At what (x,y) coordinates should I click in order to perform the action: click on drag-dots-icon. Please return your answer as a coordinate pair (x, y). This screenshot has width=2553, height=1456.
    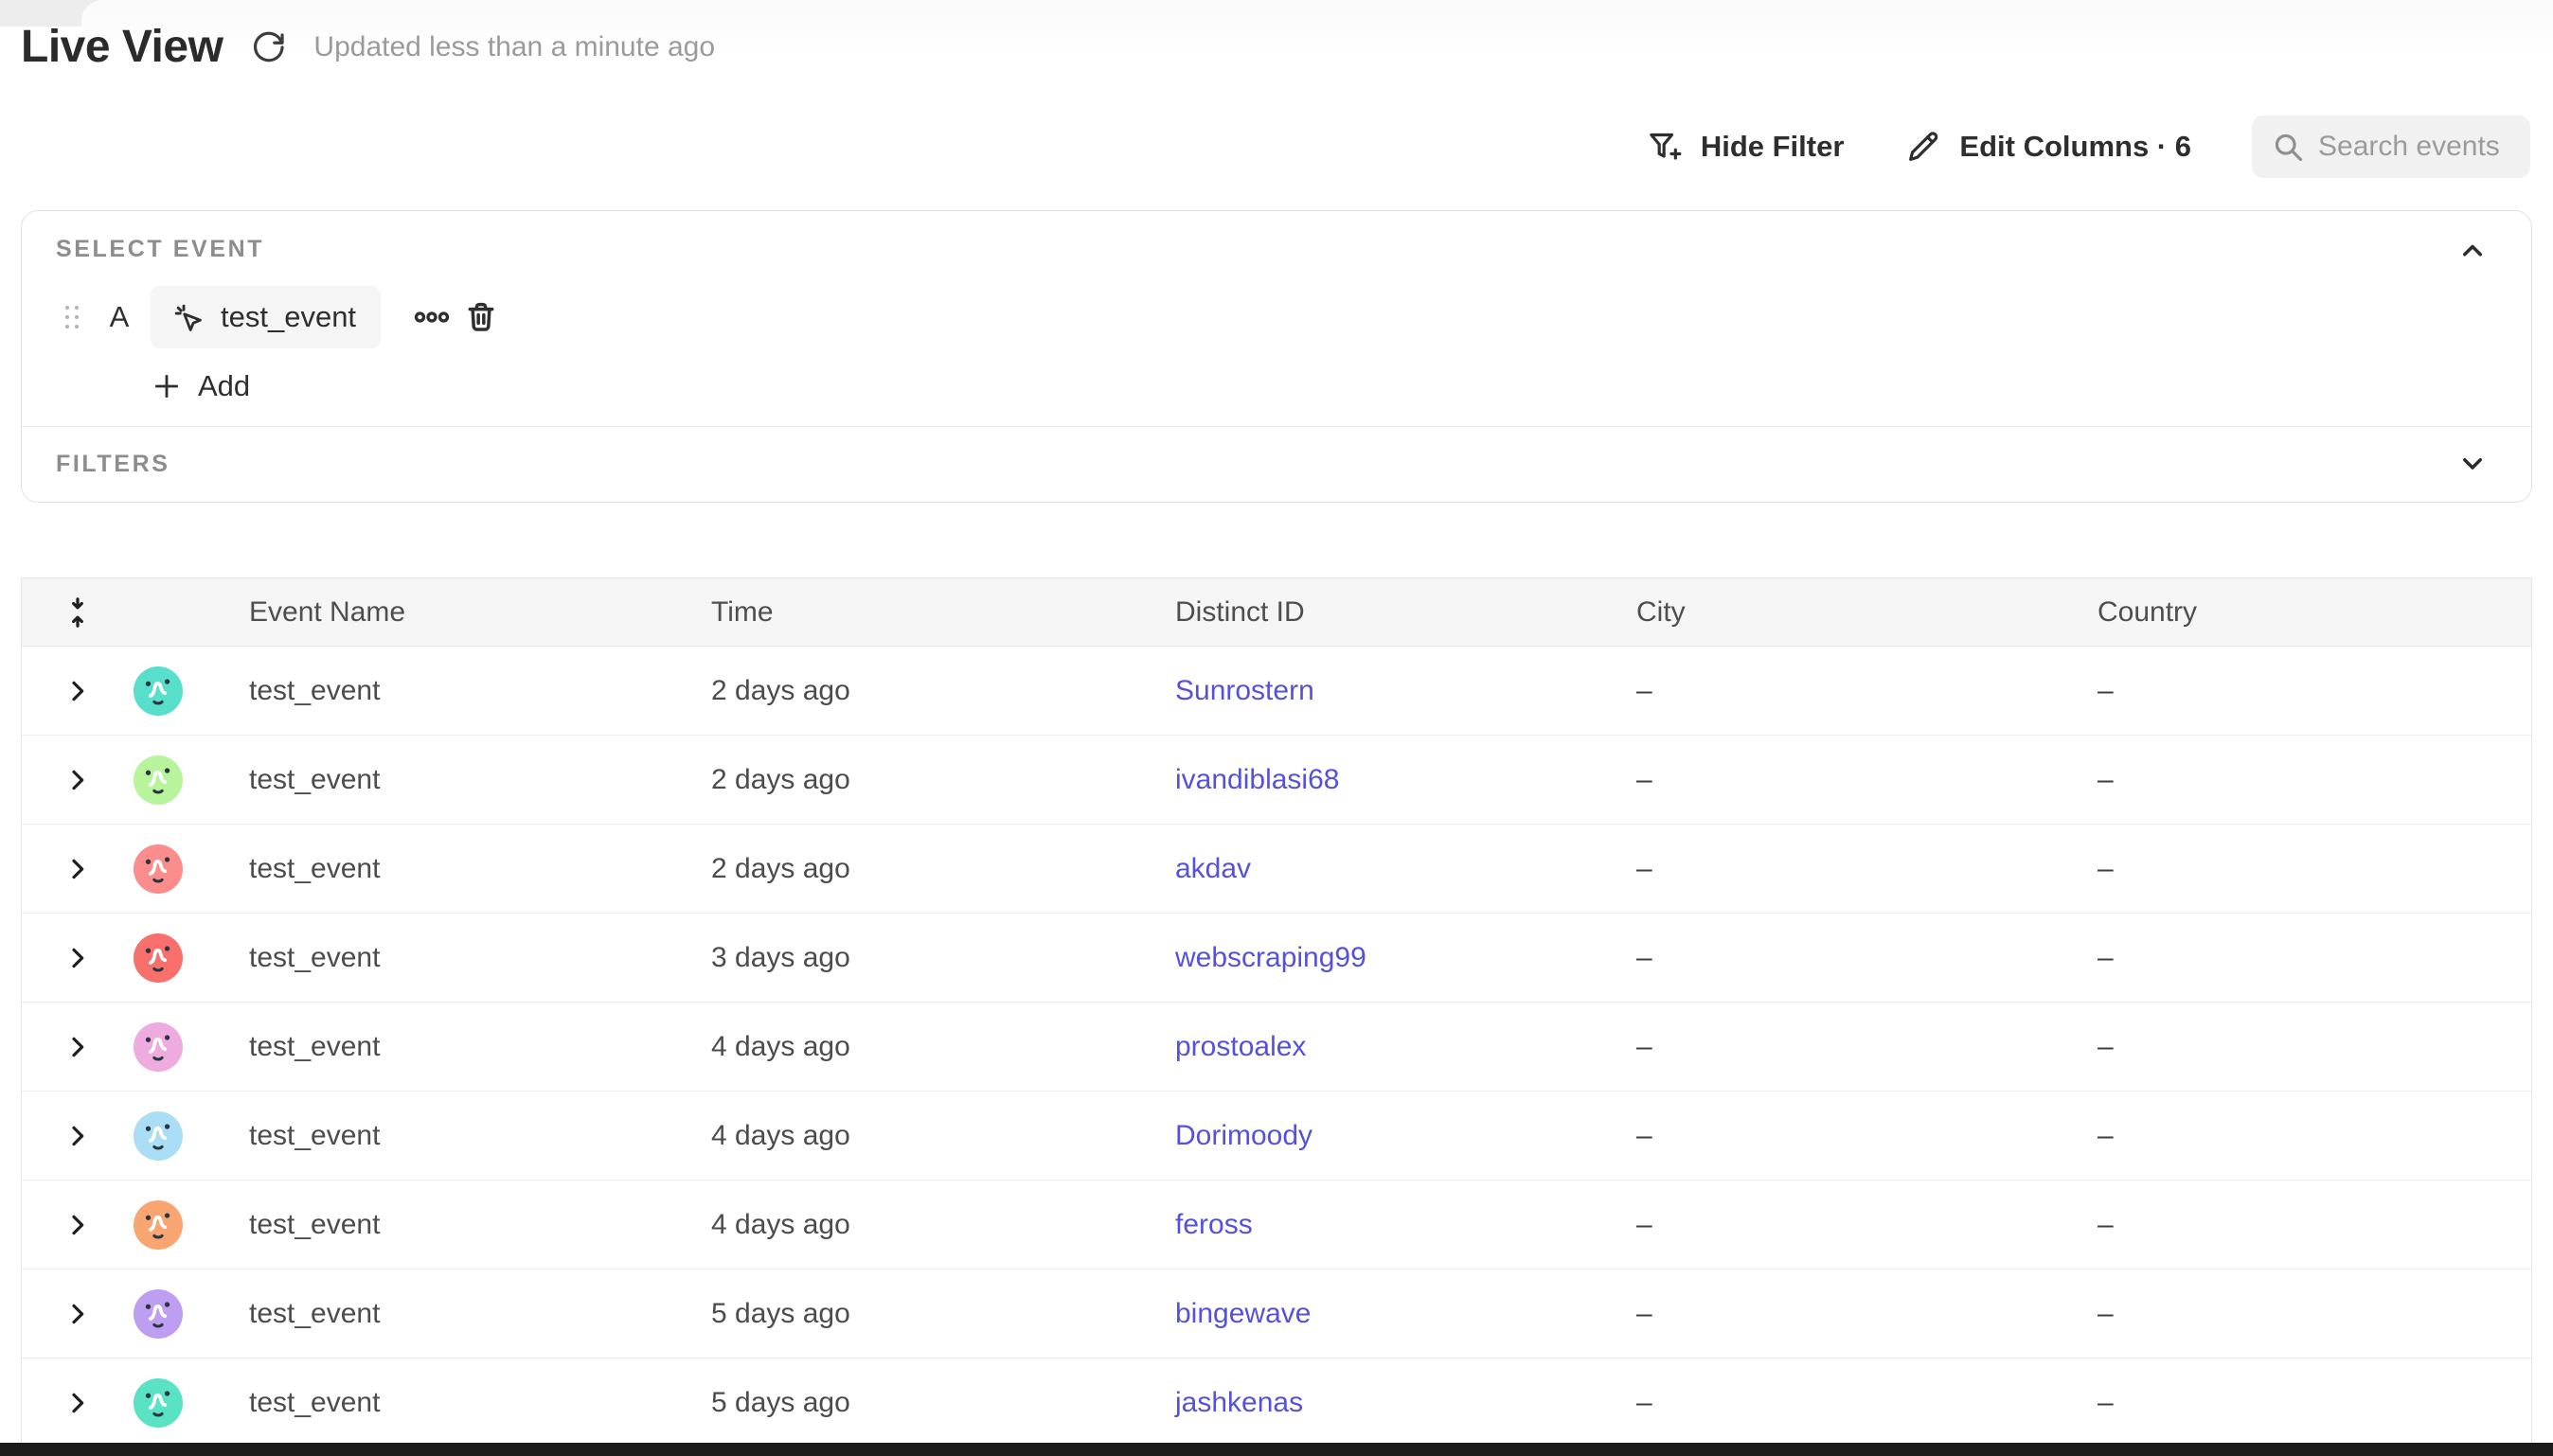
    Looking at the image, I should click on (72, 317).